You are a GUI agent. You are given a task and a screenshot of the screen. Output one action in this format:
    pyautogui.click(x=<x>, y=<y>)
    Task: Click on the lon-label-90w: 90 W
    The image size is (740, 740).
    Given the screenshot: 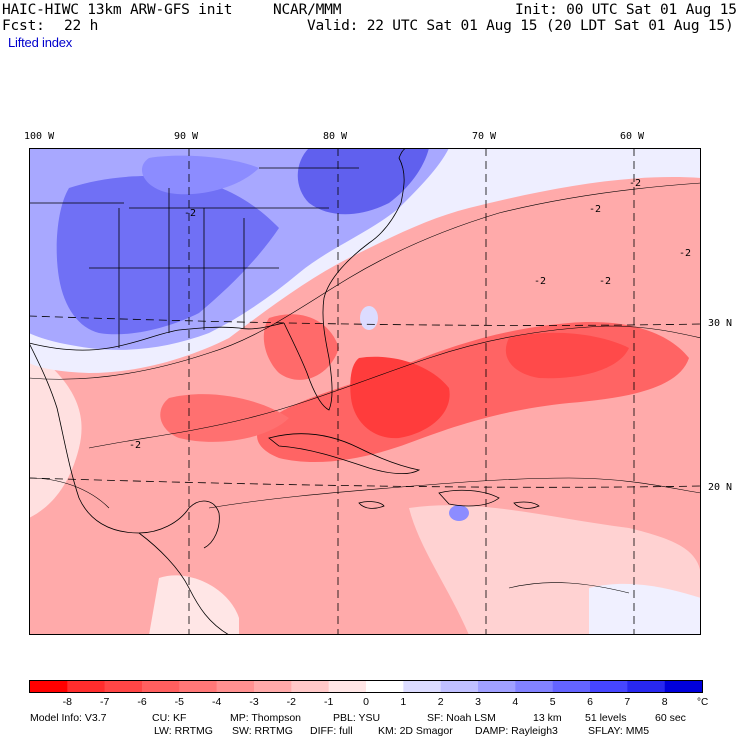 What is the action you would take?
    pyautogui.click(x=186, y=136)
    